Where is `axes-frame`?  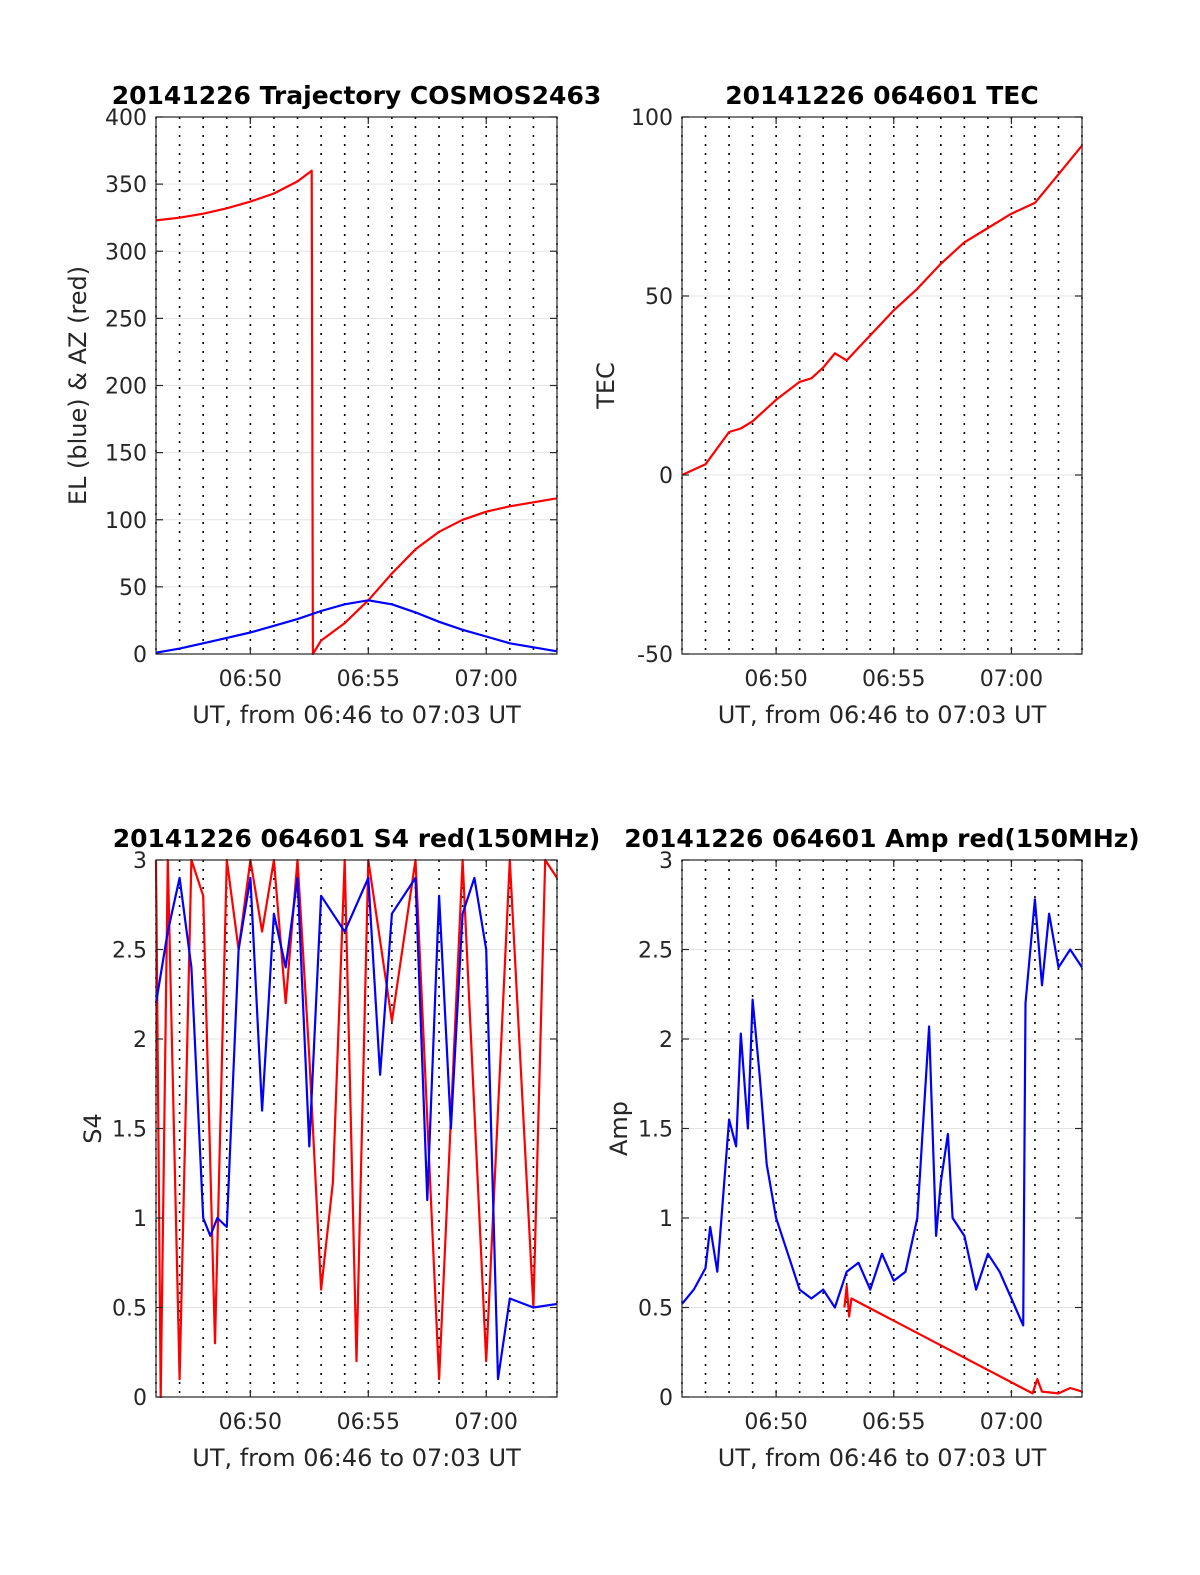 axes-frame is located at coordinates (882, 385).